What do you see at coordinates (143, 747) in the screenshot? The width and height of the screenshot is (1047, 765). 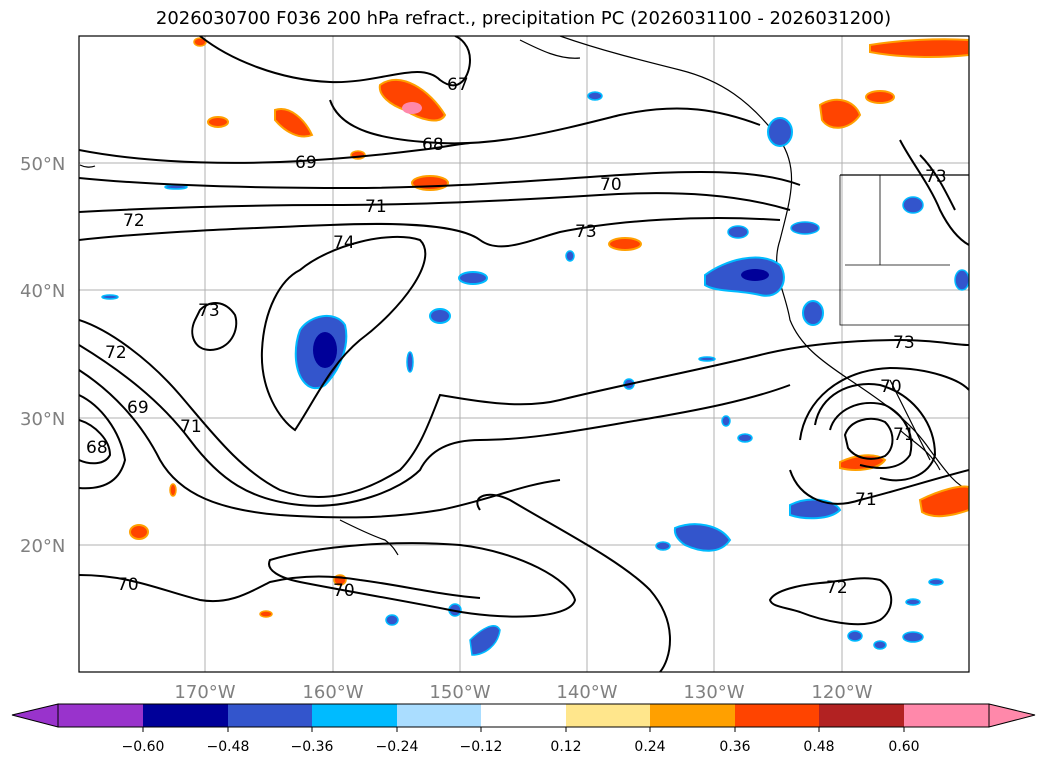 I see `colorbar-tick: −0.60` at bounding box center [143, 747].